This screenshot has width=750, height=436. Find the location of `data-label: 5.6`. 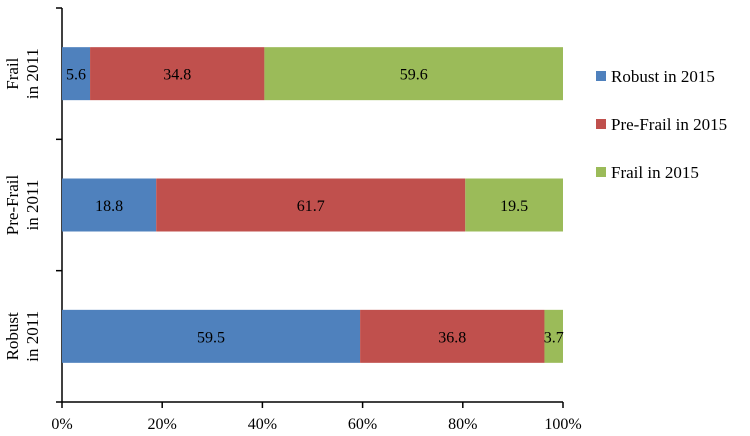

data-label: 5.6 is located at coordinates (76, 75).